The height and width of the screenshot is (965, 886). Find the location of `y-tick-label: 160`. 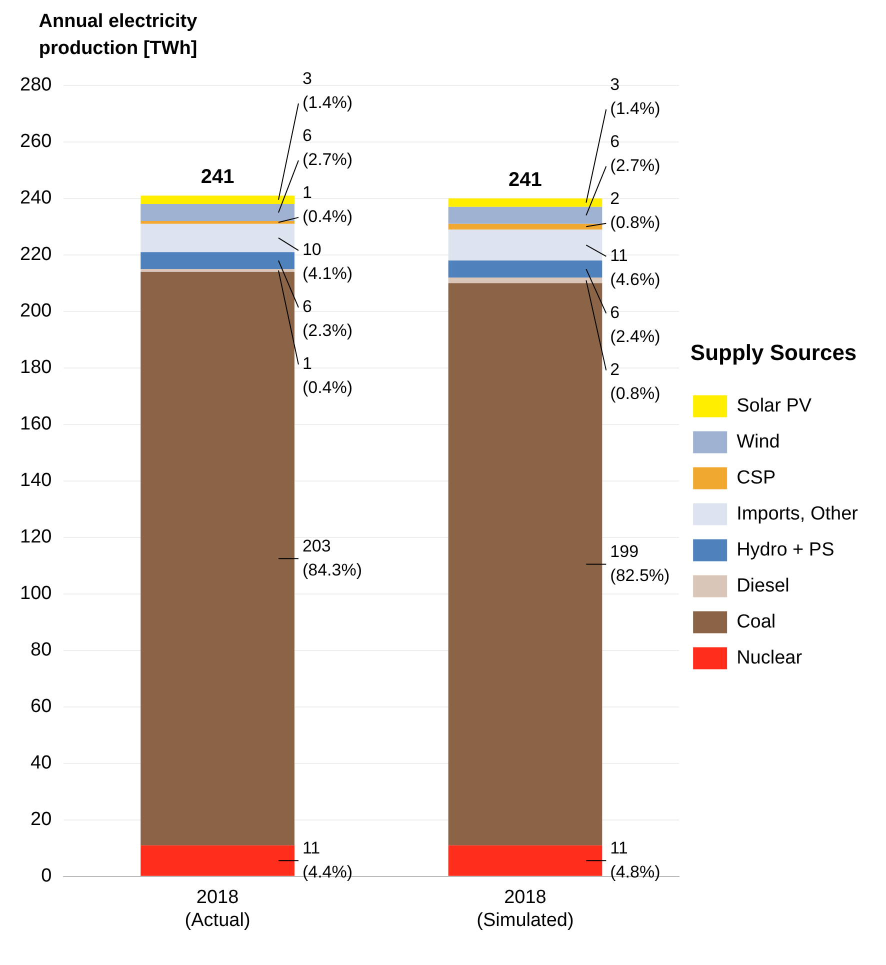

y-tick-label: 160 is located at coordinates (36, 424).